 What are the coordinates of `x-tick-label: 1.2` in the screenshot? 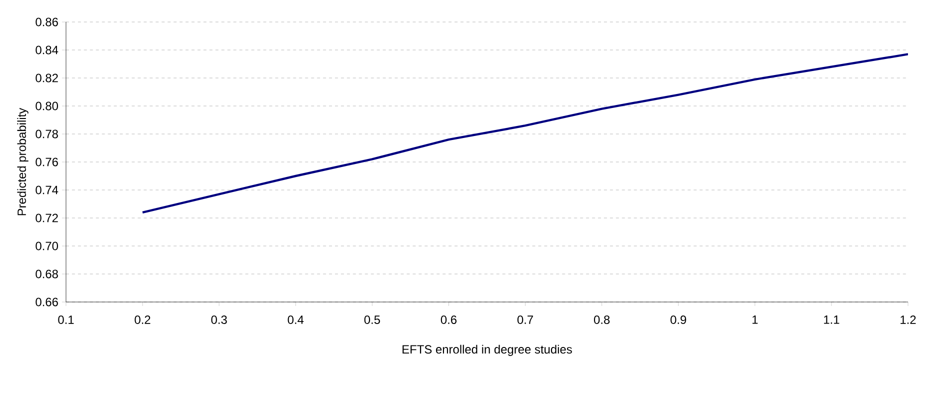 It's located at (908, 320).